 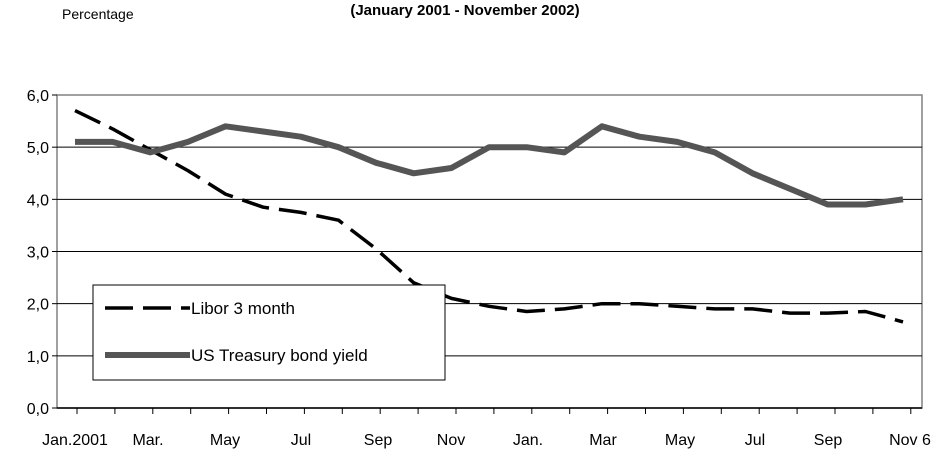 I want to click on chart-title: (January 2001 - November 2002), so click(x=465, y=10).